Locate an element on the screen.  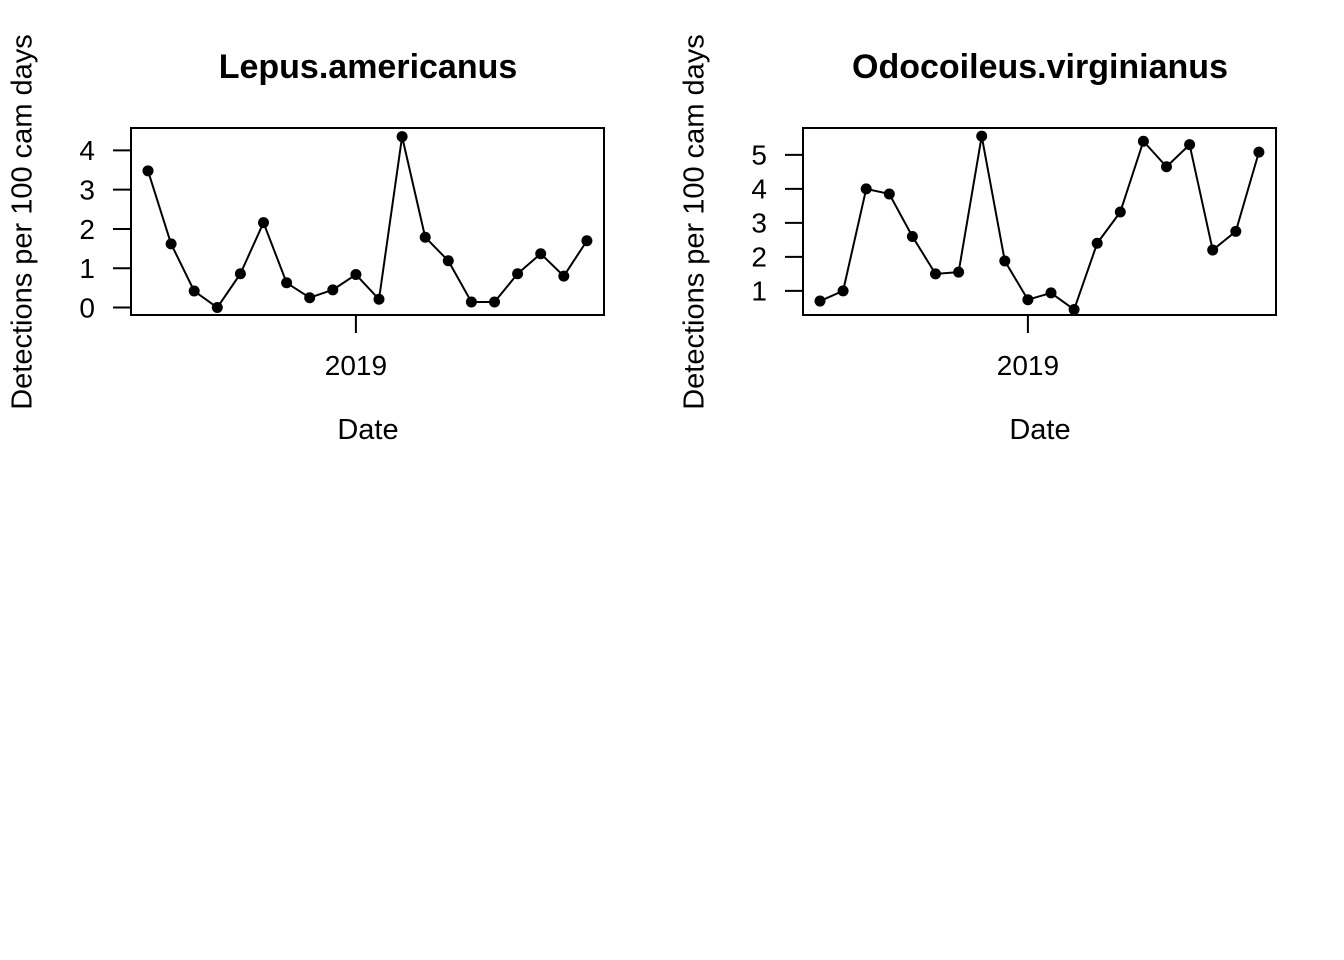
chart-title: Lepus.americanus is located at coordinates (368, 67).